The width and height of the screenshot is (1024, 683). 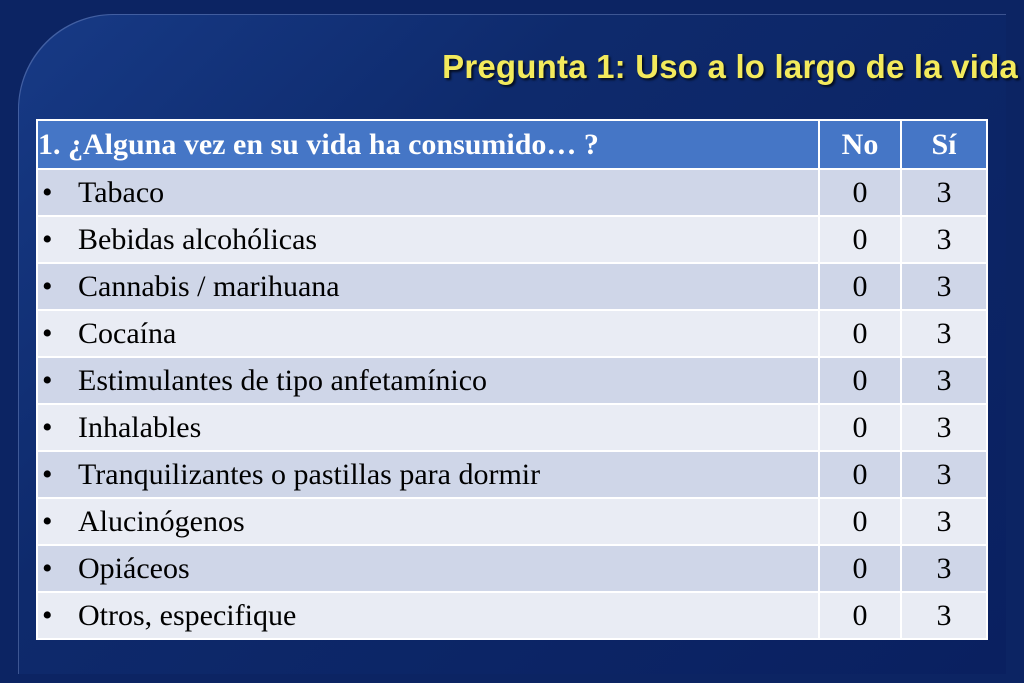 What do you see at coordinates (134, 568) in the screenshot?
I see `item-label: Opiáceos` at bounding box center [134, 568].